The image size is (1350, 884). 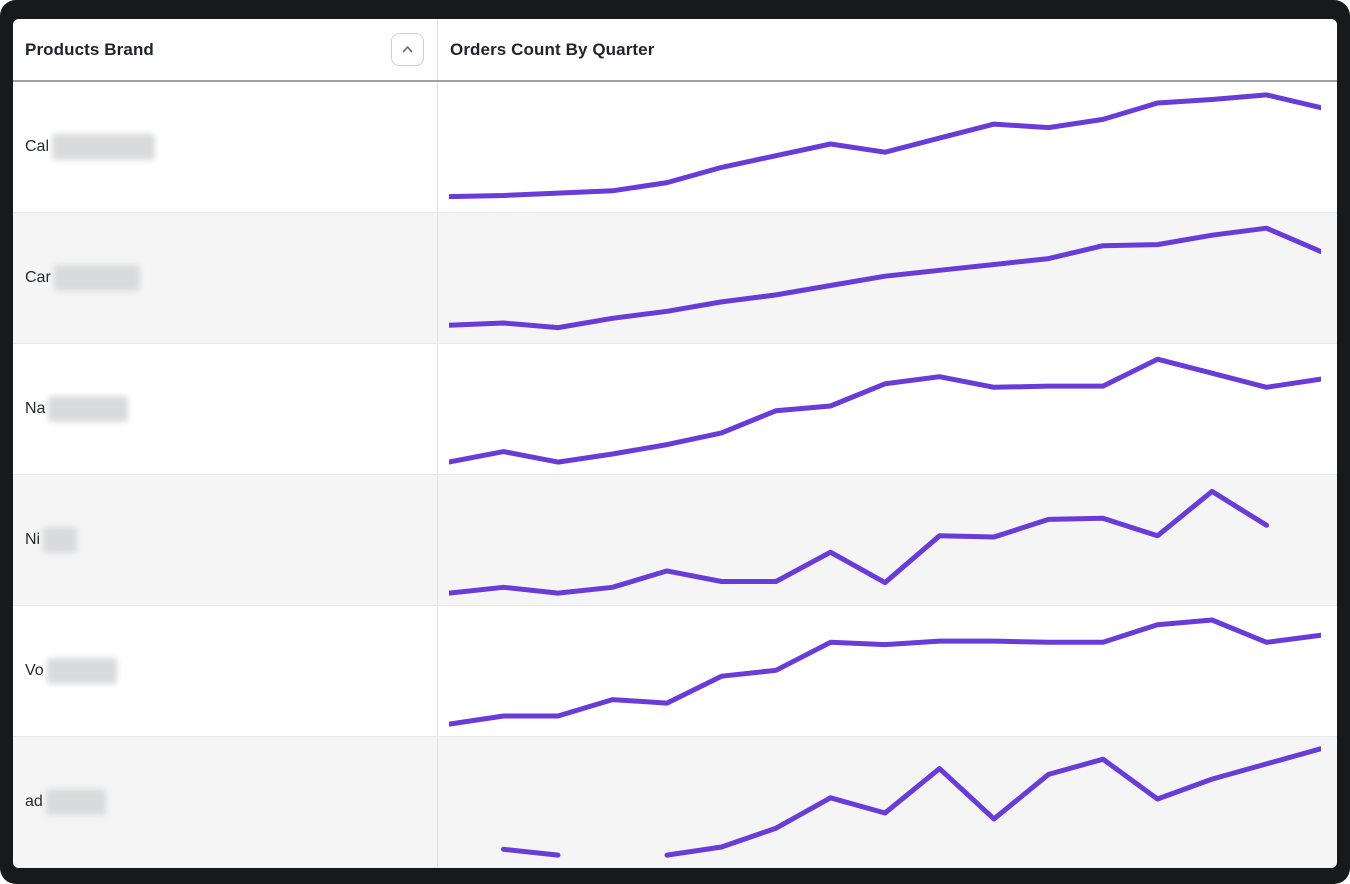 I want to click on table-row: Ni, so click(x=675, y=540).